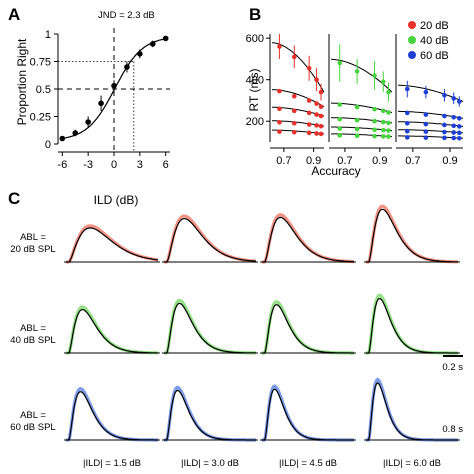  I want to click on c-scale-bar-label: 0.8 s, so click(452, 429).